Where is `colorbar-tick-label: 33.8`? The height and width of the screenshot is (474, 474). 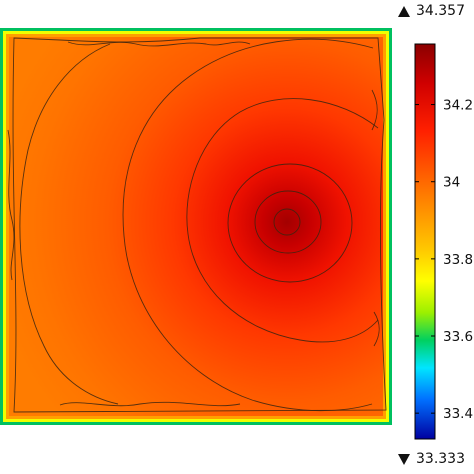 colorbar-tick-label: 33.8 is located at coordinates (458, 260).